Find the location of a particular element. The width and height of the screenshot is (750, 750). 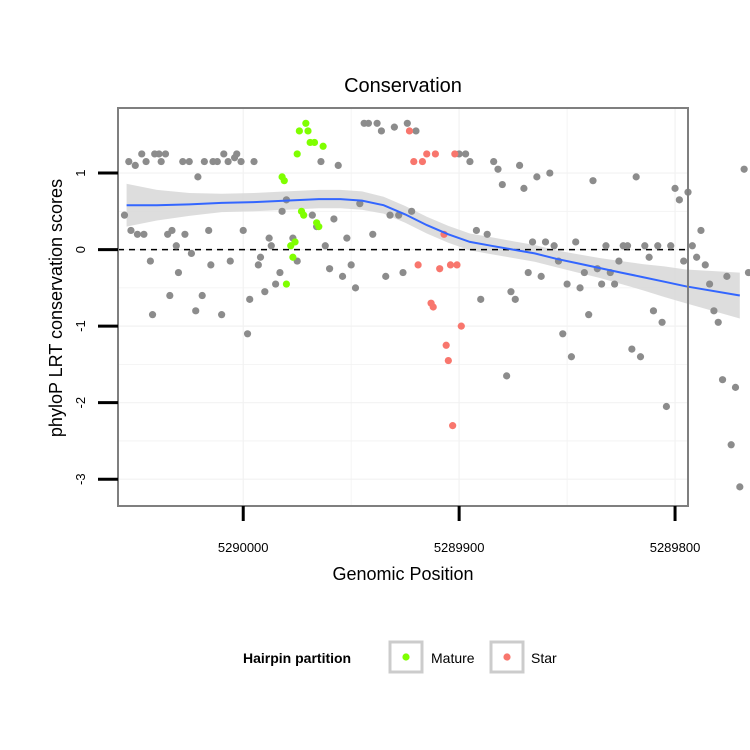

smooth-trend-line is located at coordinates (433, 247).